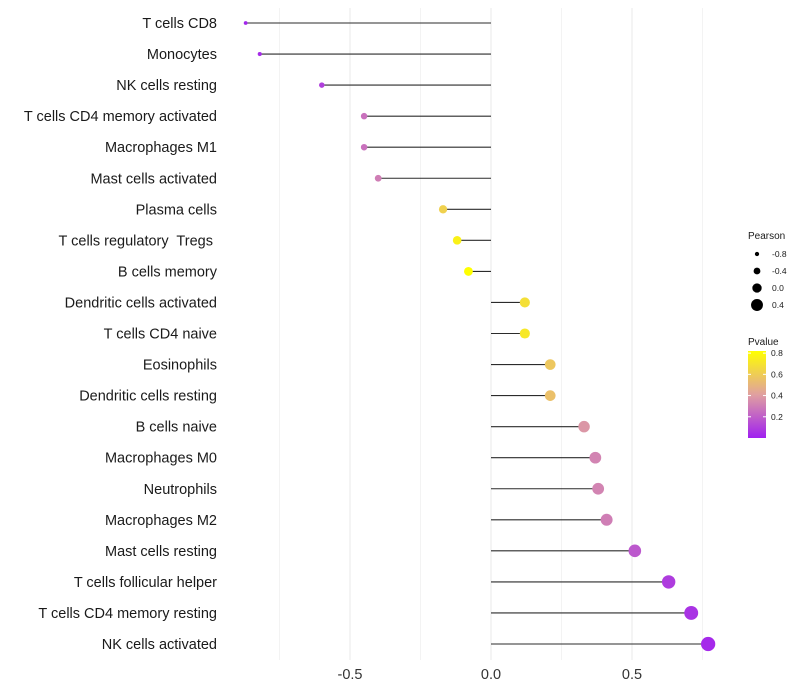 Image resolution: width=800 pixels, height=700 pixels. Describe the element at coordinates (153, 179) in the screenshot. I see `category-label: Mast cells activated` at that location.